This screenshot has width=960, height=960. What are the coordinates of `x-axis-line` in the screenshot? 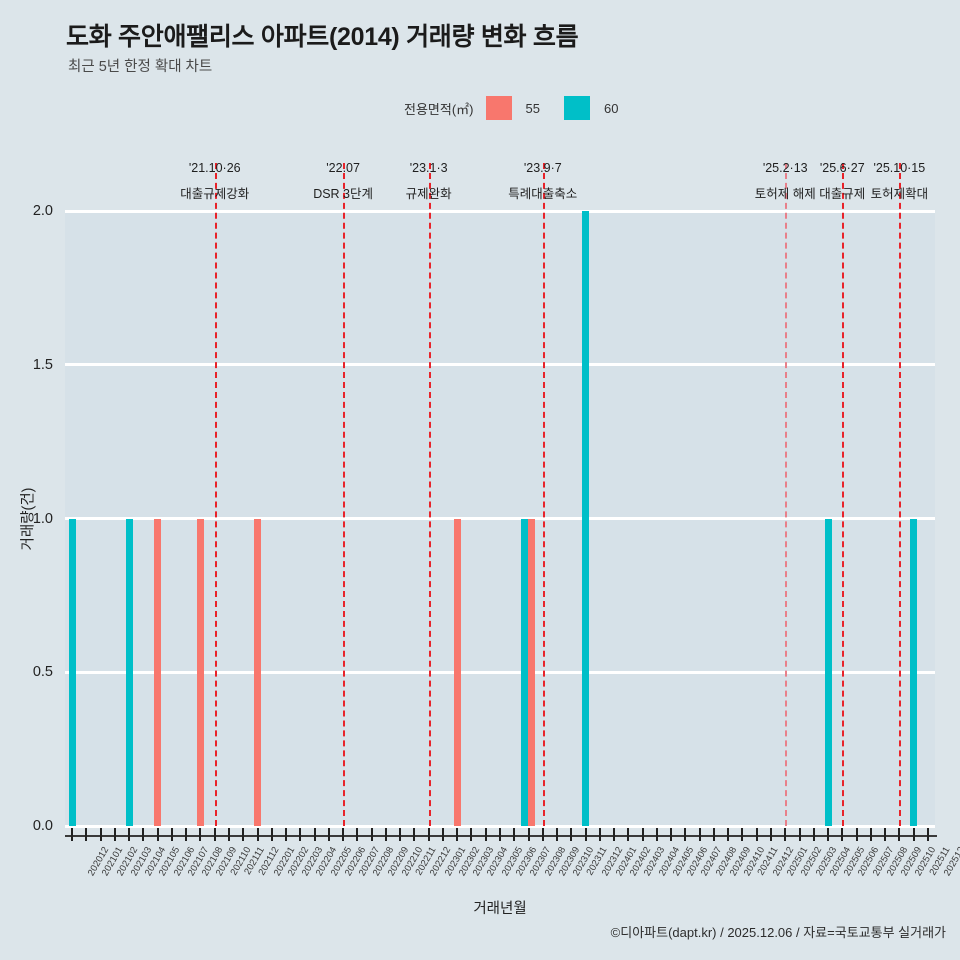 It's located at (501, 836).